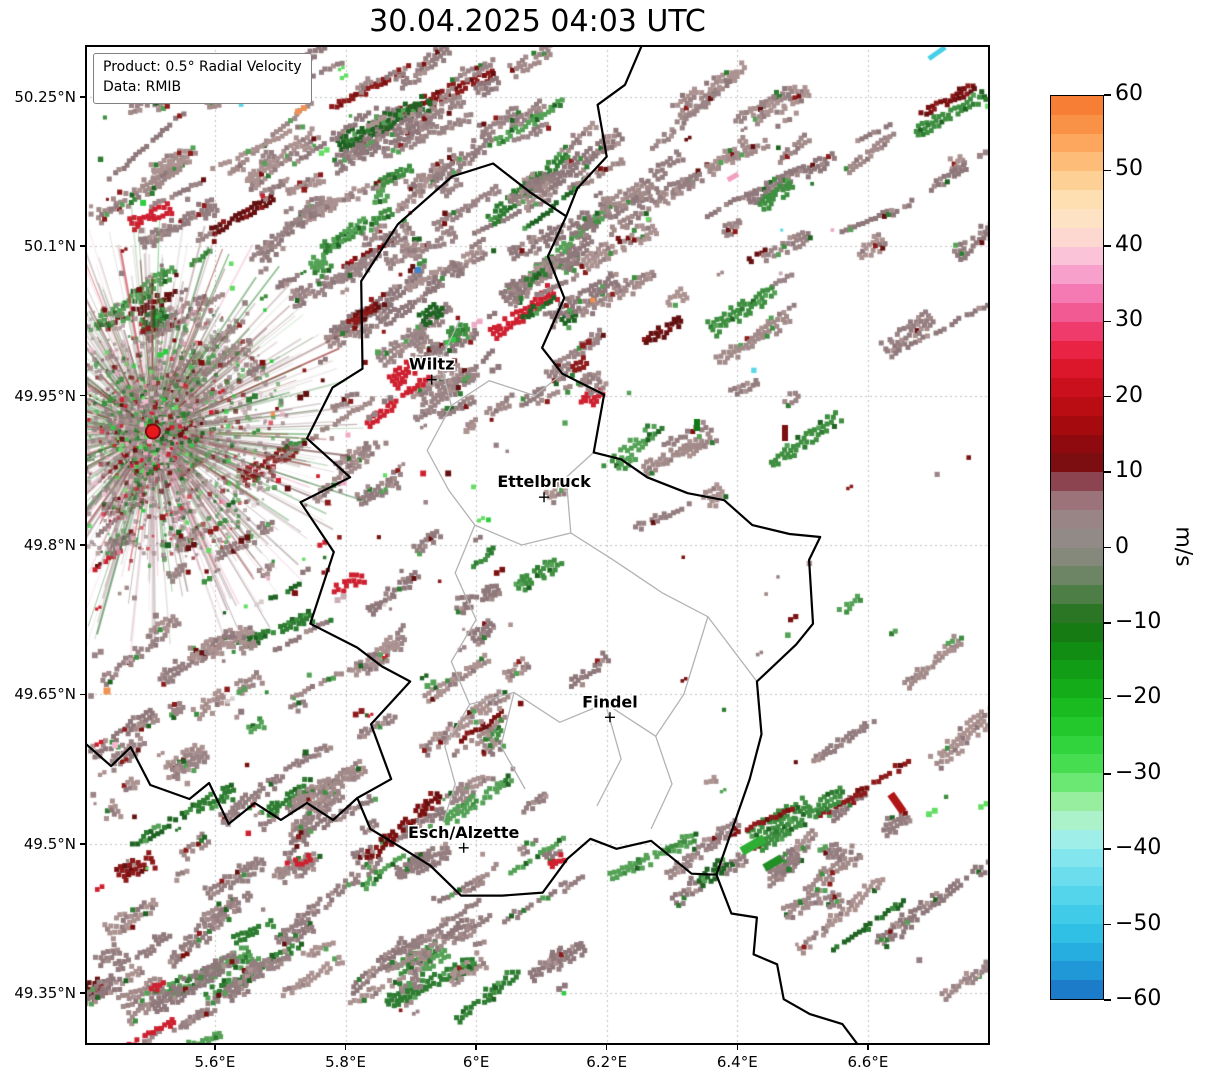 This screenshot has width=1207, height=1081. What do you see at coordinates (1138, 848) in the screenshot?
I see `colorbar-tick-label: −40` at bounding box center [1138, 848].